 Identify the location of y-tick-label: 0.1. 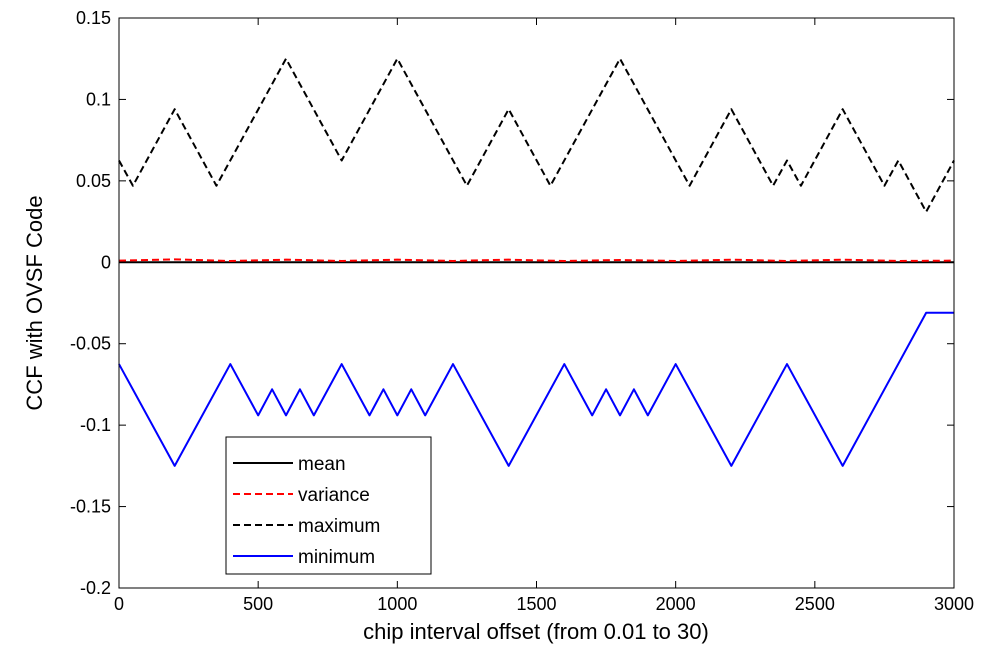
(98, 99).